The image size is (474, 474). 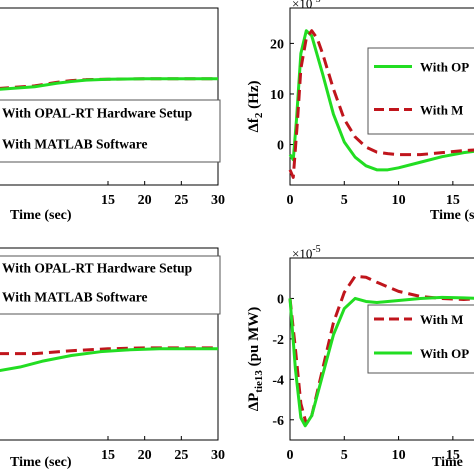 What do you see at coordinates (259, 381) in the screenshot?
I see `y-axis-label-ylabel_sub: tie13` at bounding box center [259, 381].